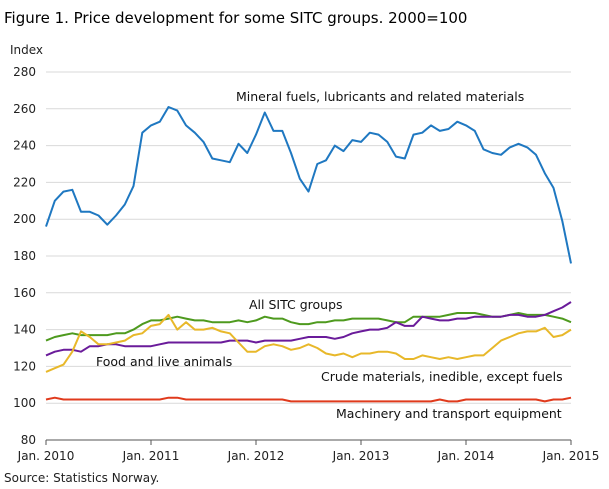 The image size is (609, 489). I want to click on x-tick-label: Jan. 2014, so click(466, 456).